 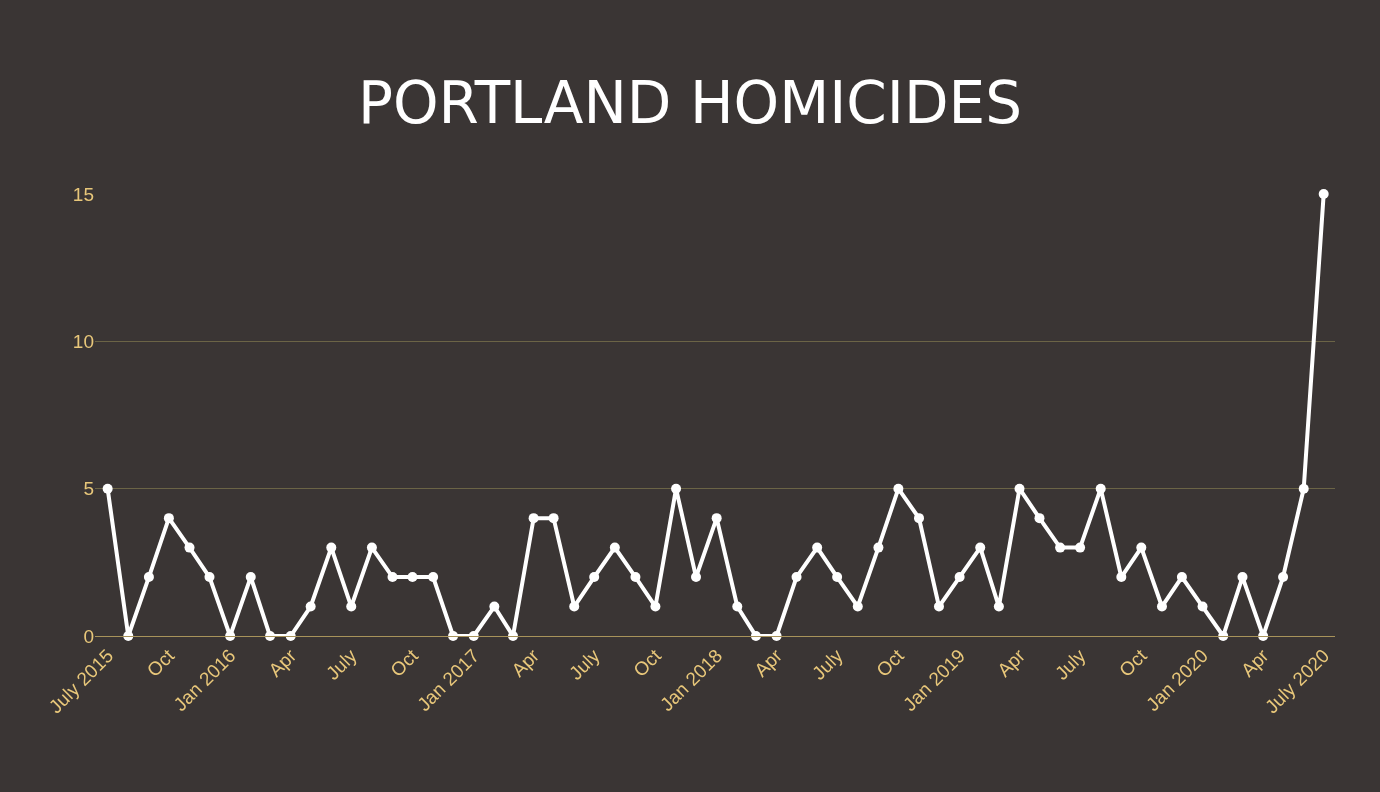 I want to click on y-tick-label: 0, so click(x=88, y=636).